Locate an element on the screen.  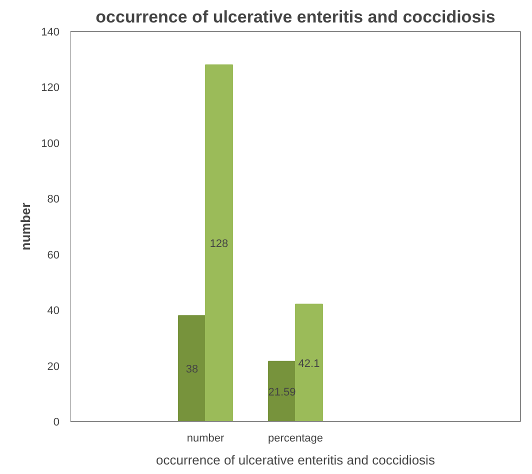
y-tick-label: 20 is located at coordinates (53, 366).